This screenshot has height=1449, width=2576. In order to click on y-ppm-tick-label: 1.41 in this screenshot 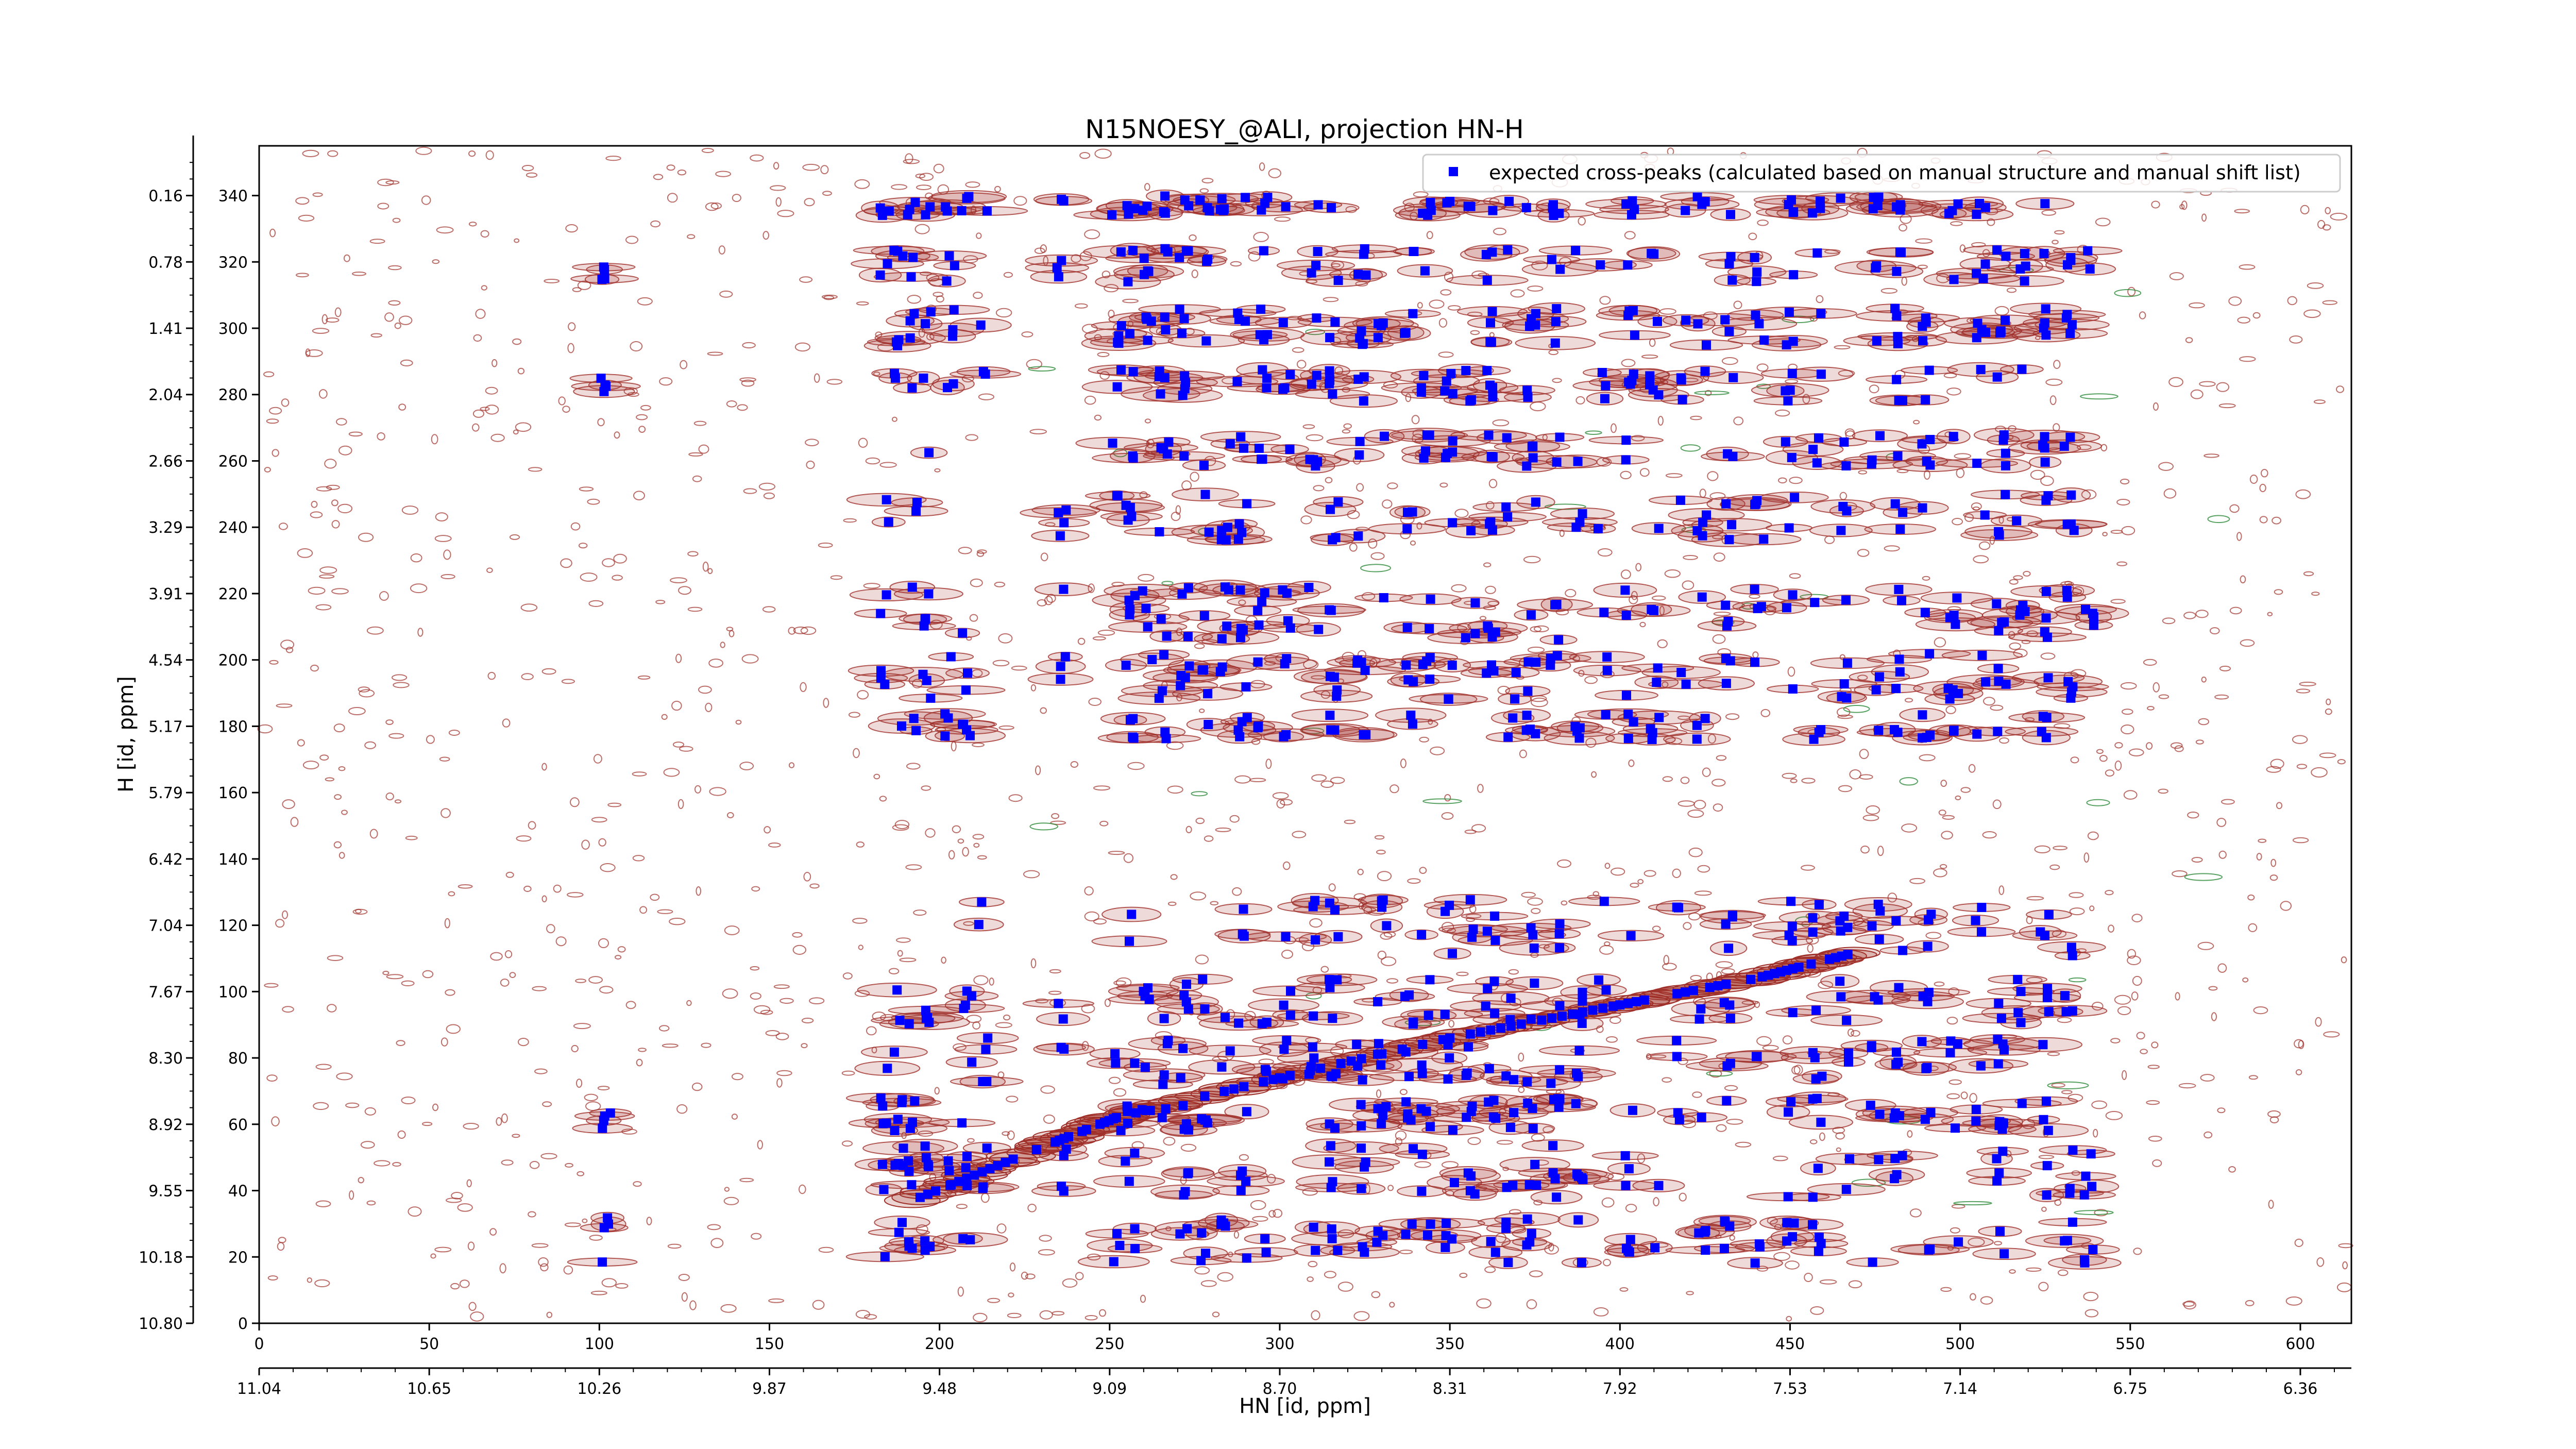, I will do `click(165, 329)`.